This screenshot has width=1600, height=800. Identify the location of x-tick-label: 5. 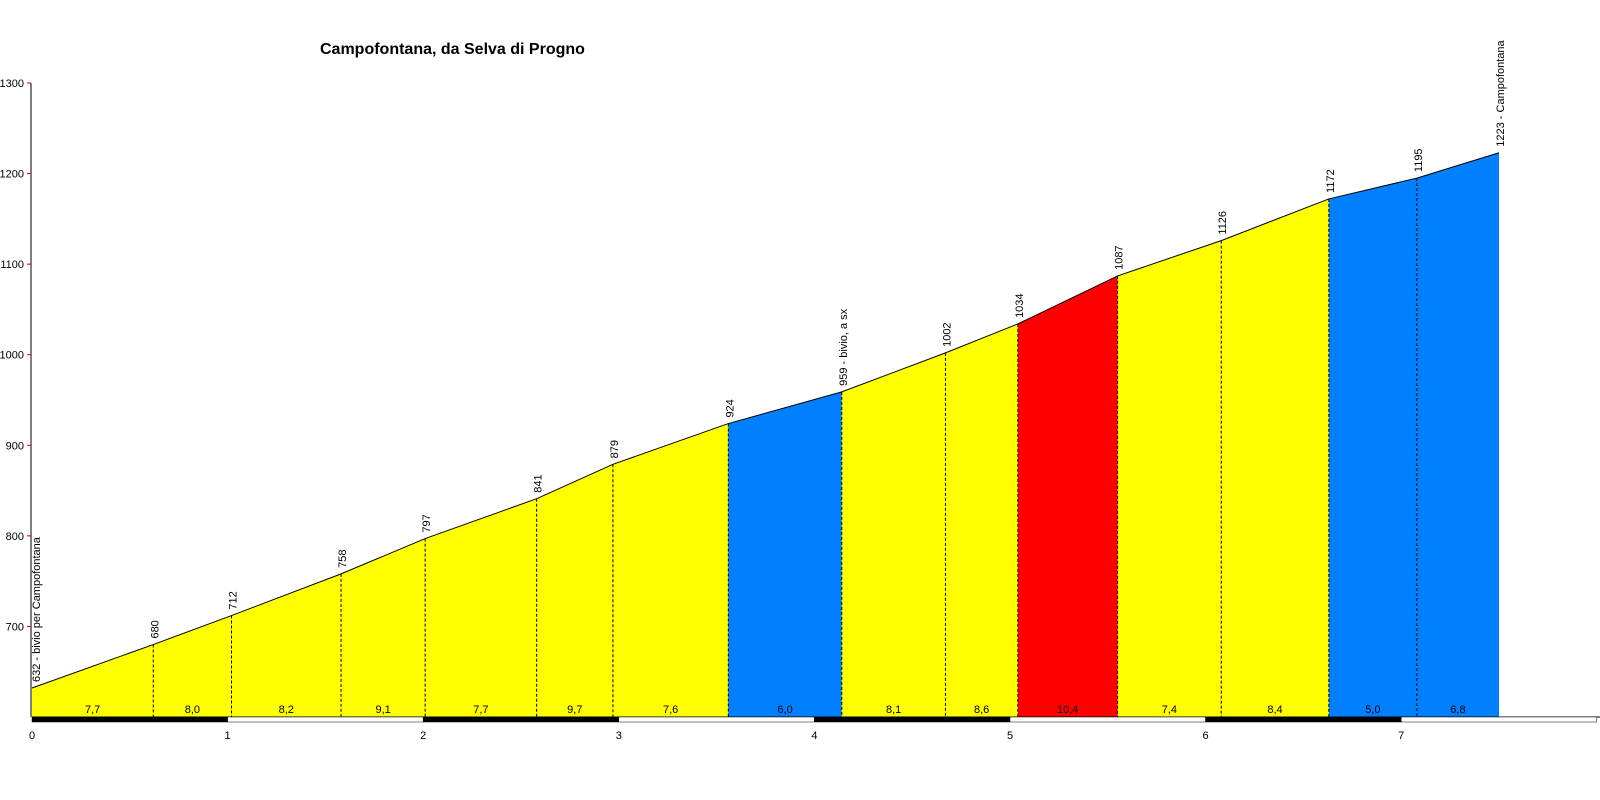
(1010, 736).